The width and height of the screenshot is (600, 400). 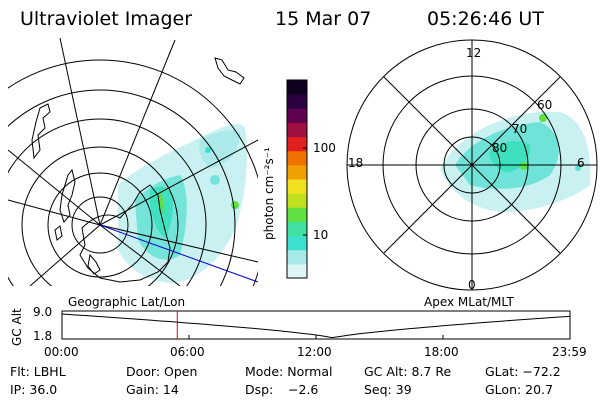 I want to click on mlat-label-70: 70, so click(x=520, y=129).